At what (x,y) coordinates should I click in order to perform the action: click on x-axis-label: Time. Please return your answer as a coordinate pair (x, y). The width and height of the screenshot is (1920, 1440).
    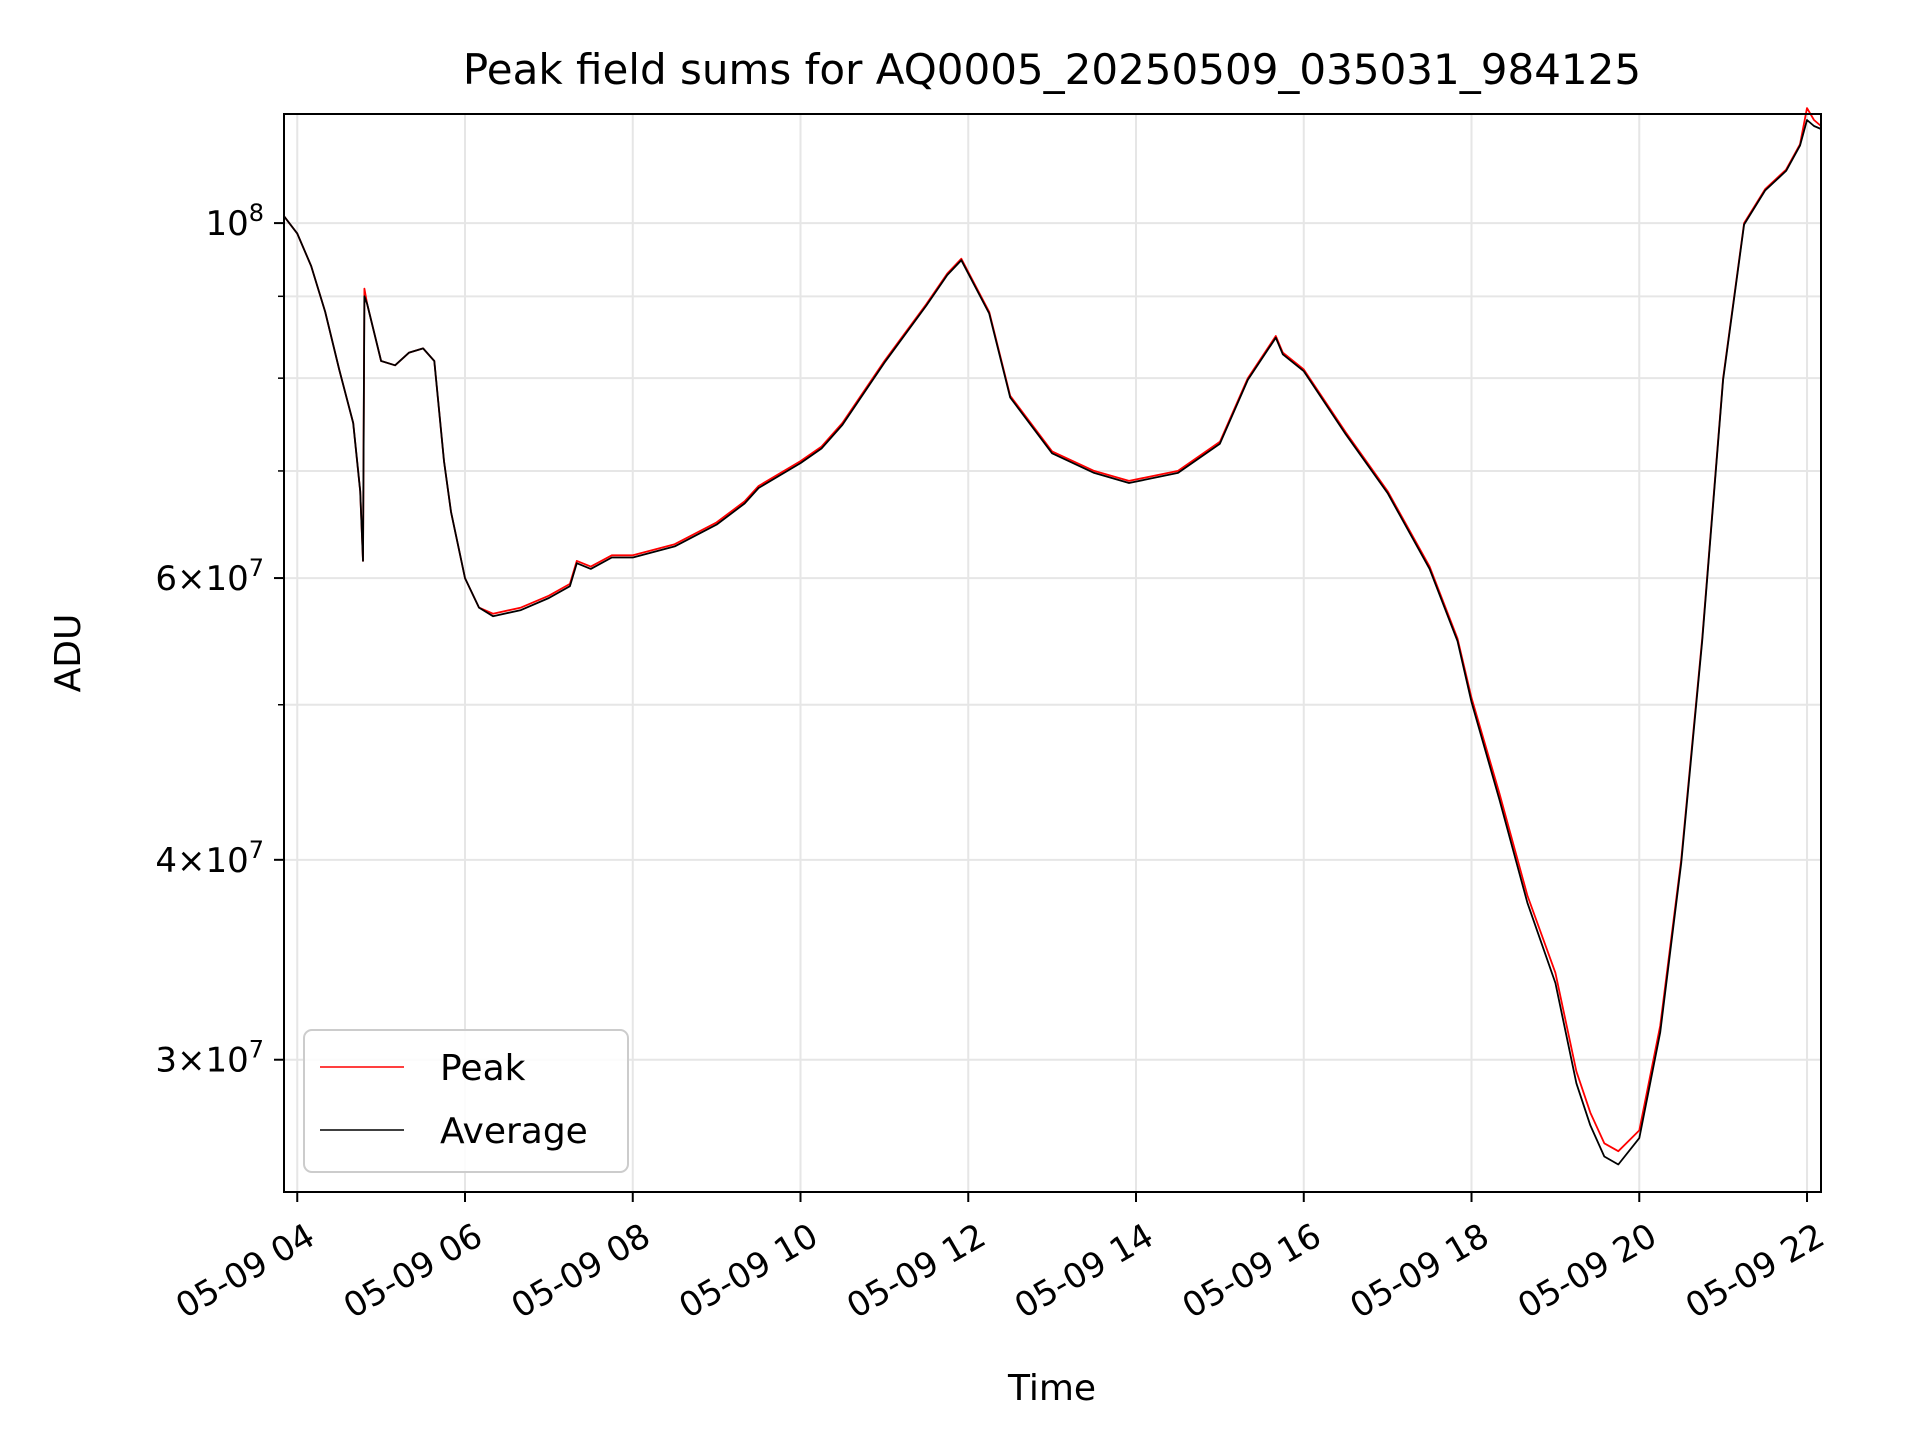
    Looking at the image, I should click on (1051, 1388).